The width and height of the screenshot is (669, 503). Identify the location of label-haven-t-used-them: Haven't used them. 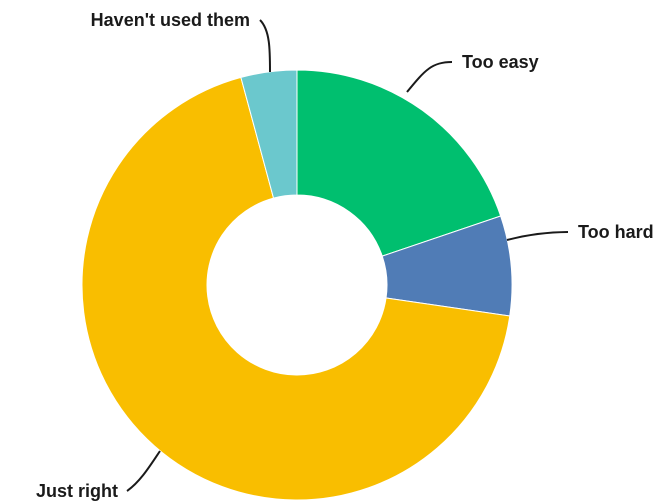
(170, 20).